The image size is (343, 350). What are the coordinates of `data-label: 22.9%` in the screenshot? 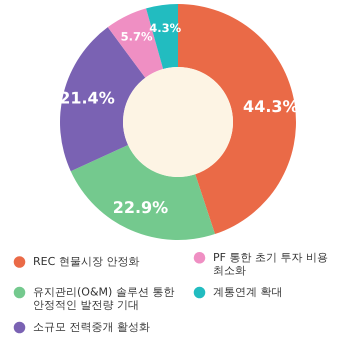 It's located at (140, 208).